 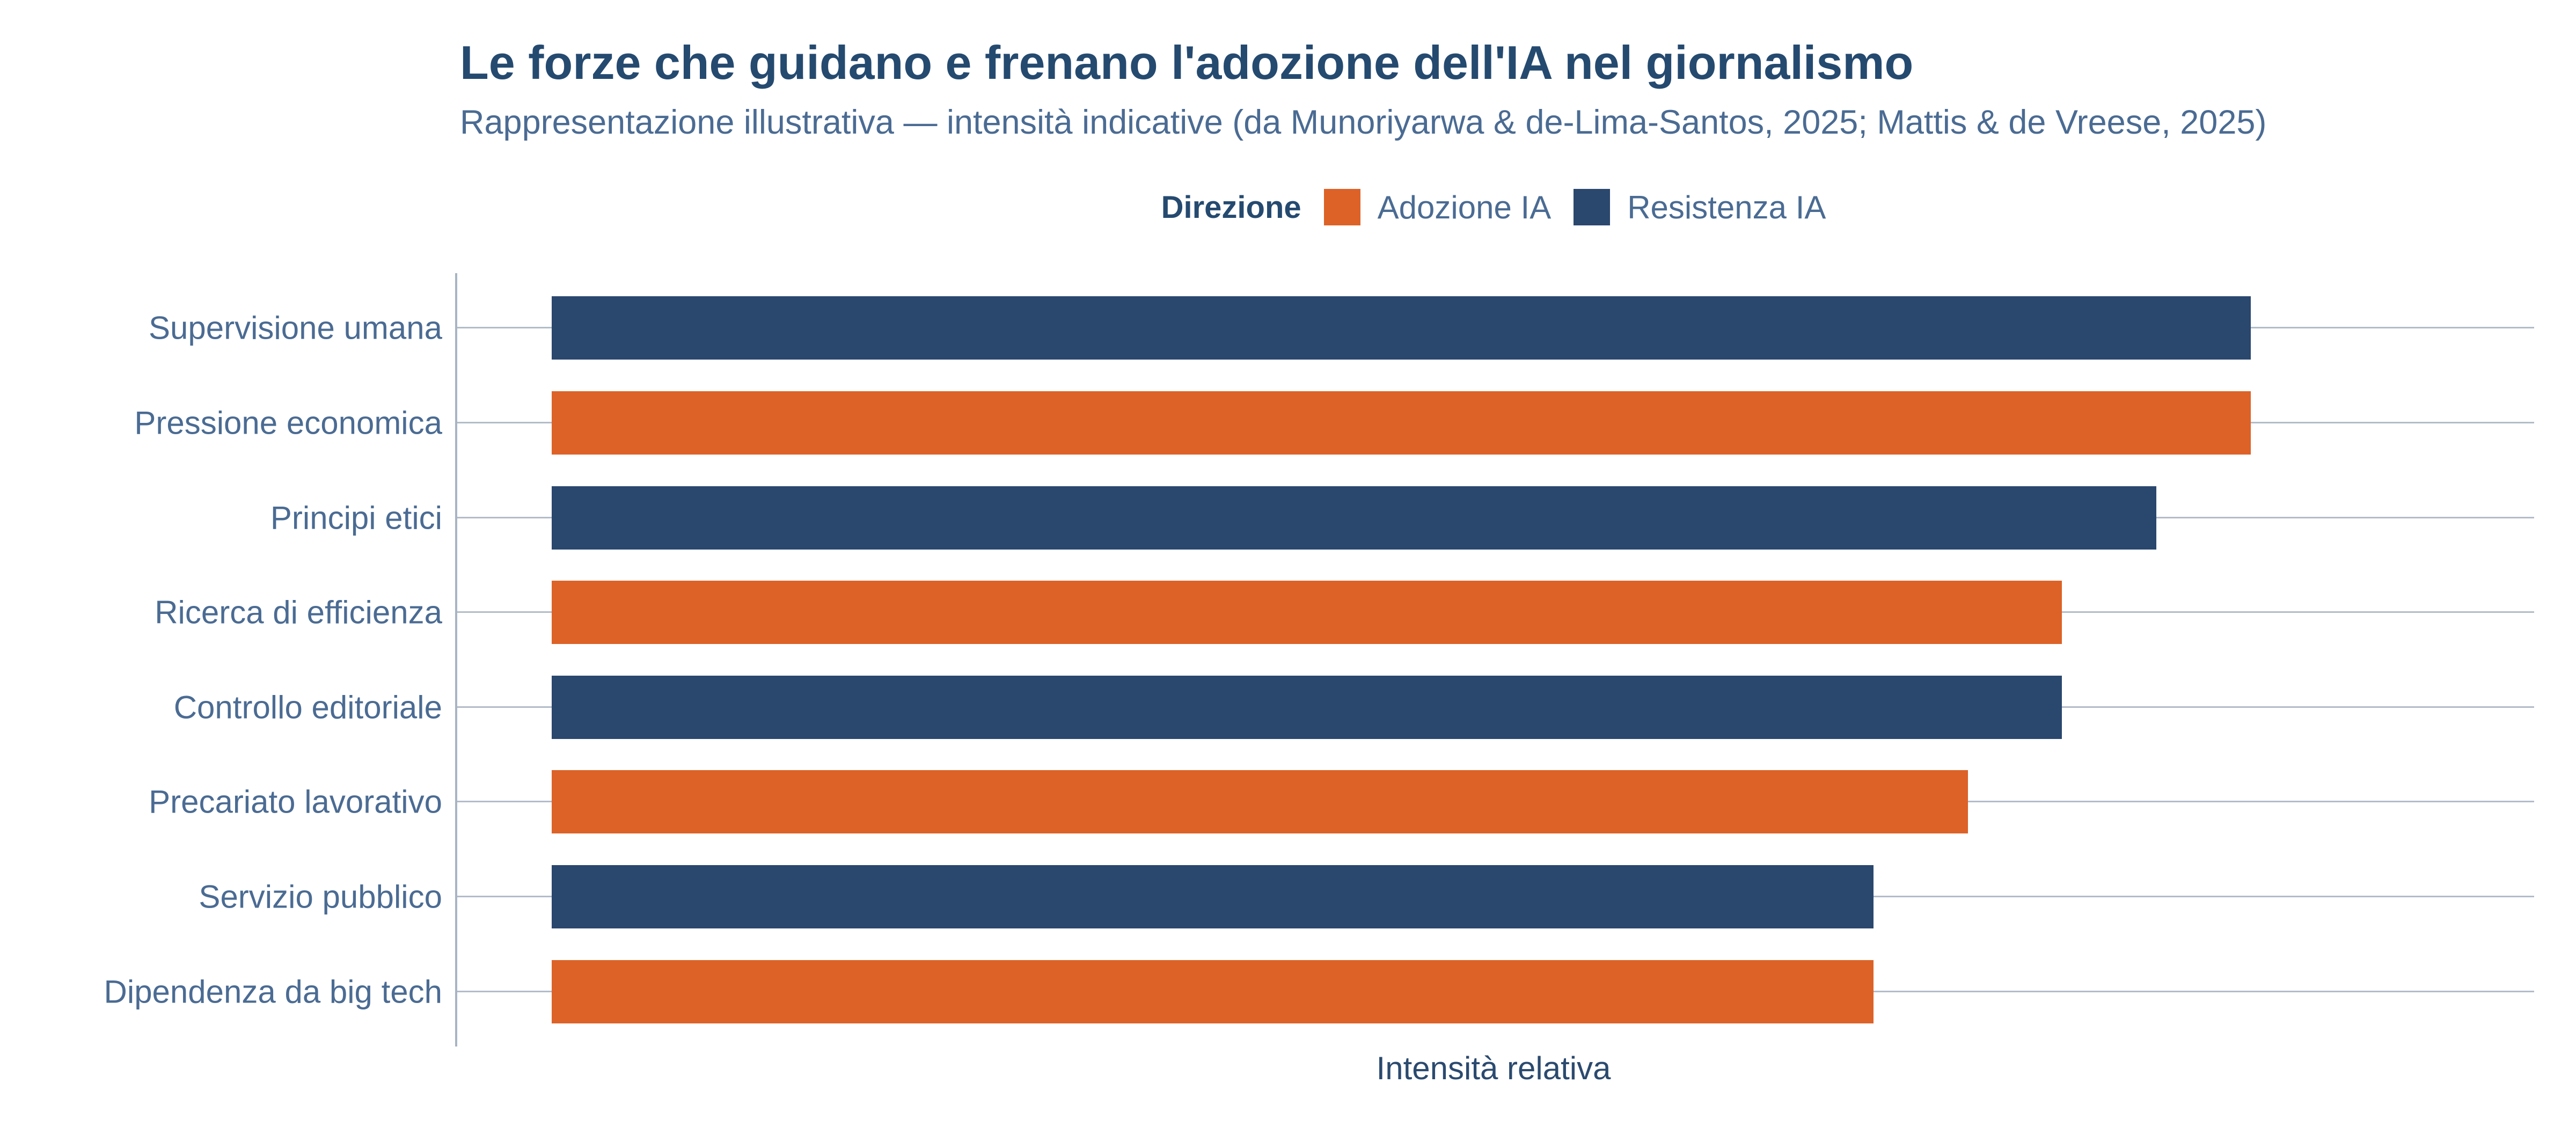 I want to click on legend-item: Resistenza IA, so click(x=1700, y=207).